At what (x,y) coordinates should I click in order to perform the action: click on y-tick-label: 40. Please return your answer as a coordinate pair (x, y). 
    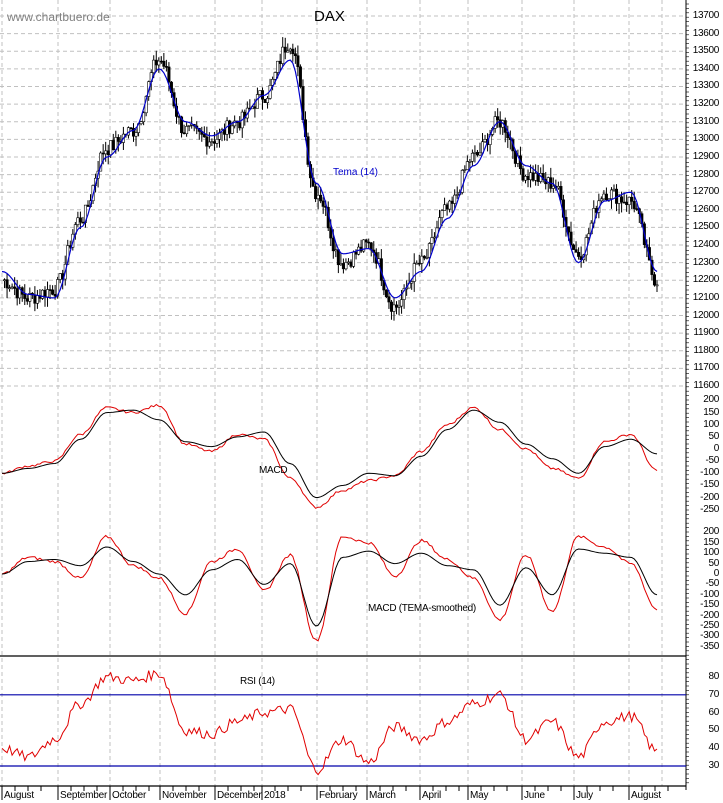
    Looking at the image, I should click on (713, 748).